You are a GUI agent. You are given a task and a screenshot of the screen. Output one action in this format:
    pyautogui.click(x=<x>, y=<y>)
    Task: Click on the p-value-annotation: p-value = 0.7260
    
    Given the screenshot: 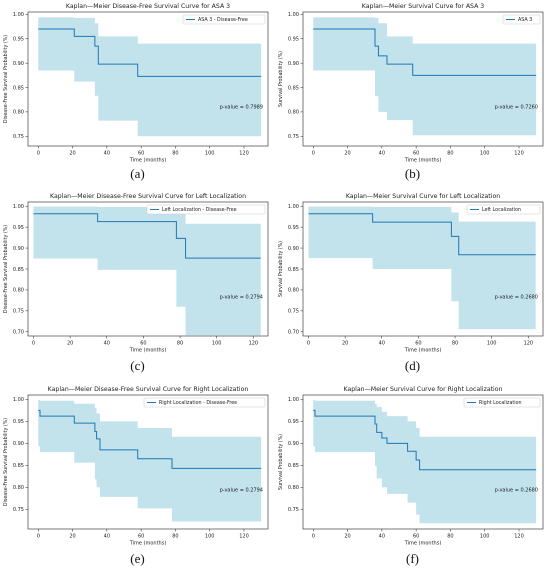 What is the action you would take?
    pyautogui.click(x=516, y=107)
    